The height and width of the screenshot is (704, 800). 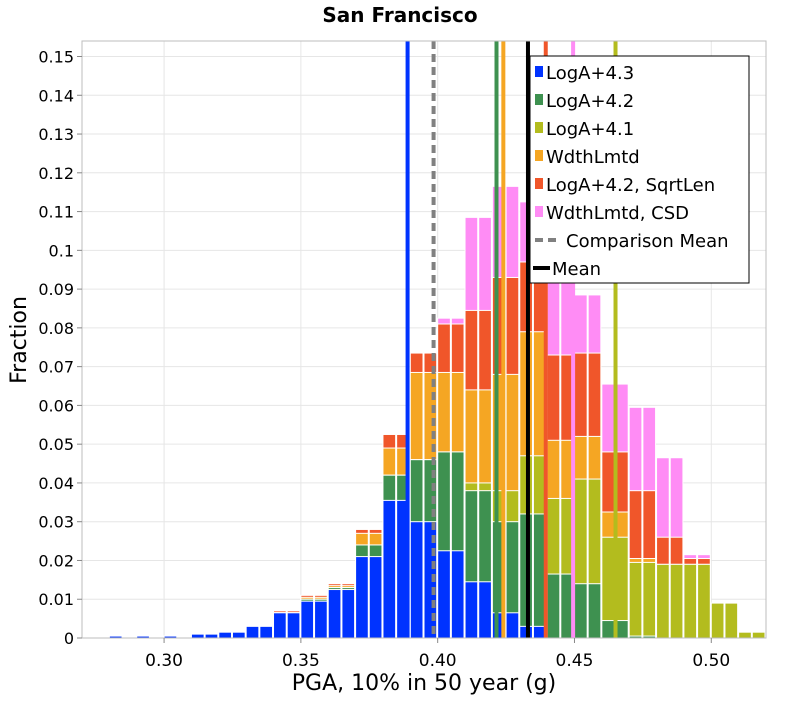 What do you see at coordinates (56, 212) in the screenshot?
I see `y-tick-label: 0.11` at bounding box center [56, 212].